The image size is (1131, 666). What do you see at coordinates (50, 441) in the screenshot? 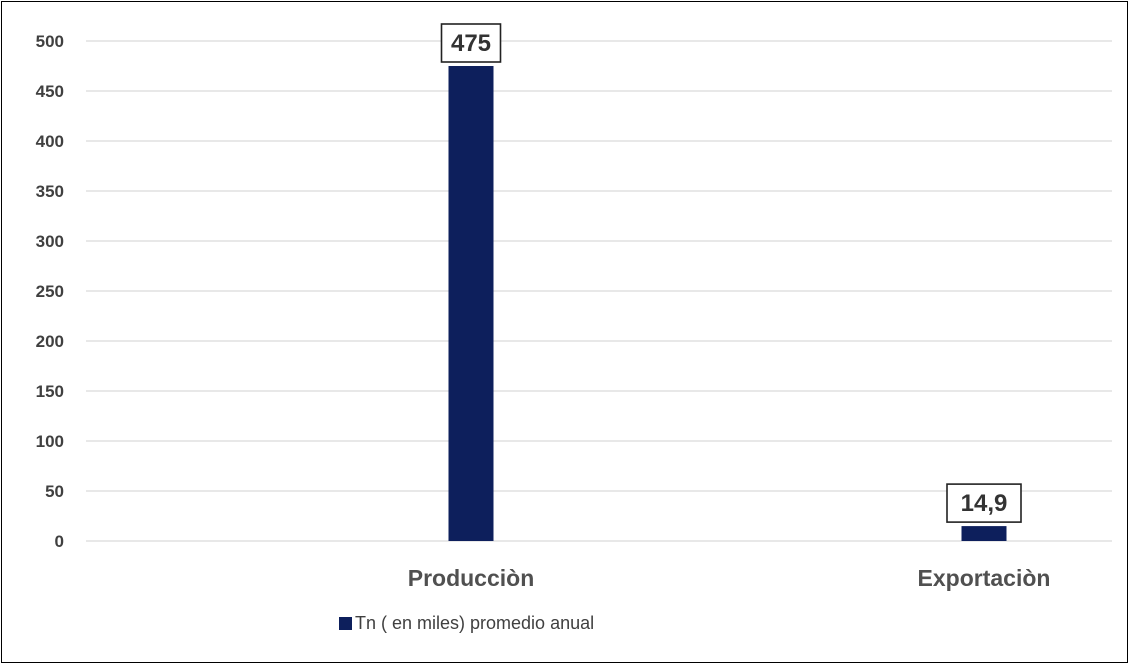
I see `y-tick-label: 100` at bounding box center [50, 441].